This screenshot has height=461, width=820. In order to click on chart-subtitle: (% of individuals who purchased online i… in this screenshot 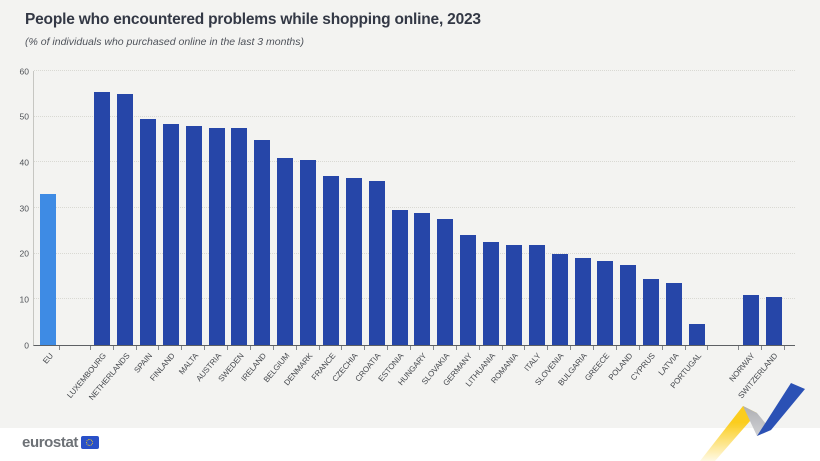, I will do `click(164, 42)`.